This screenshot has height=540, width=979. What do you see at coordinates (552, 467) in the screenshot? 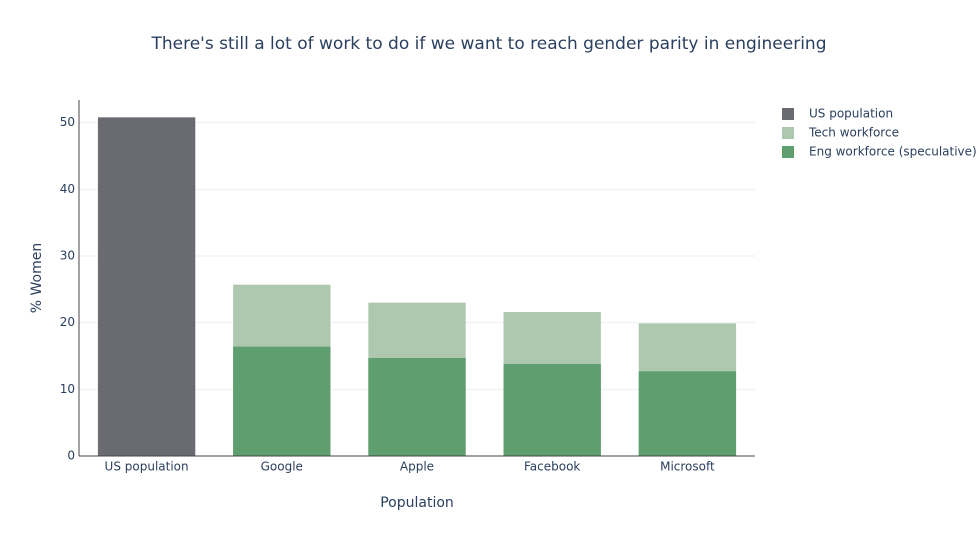
I see `x-tick-label: Facebook` at bounding box center [552, 467].